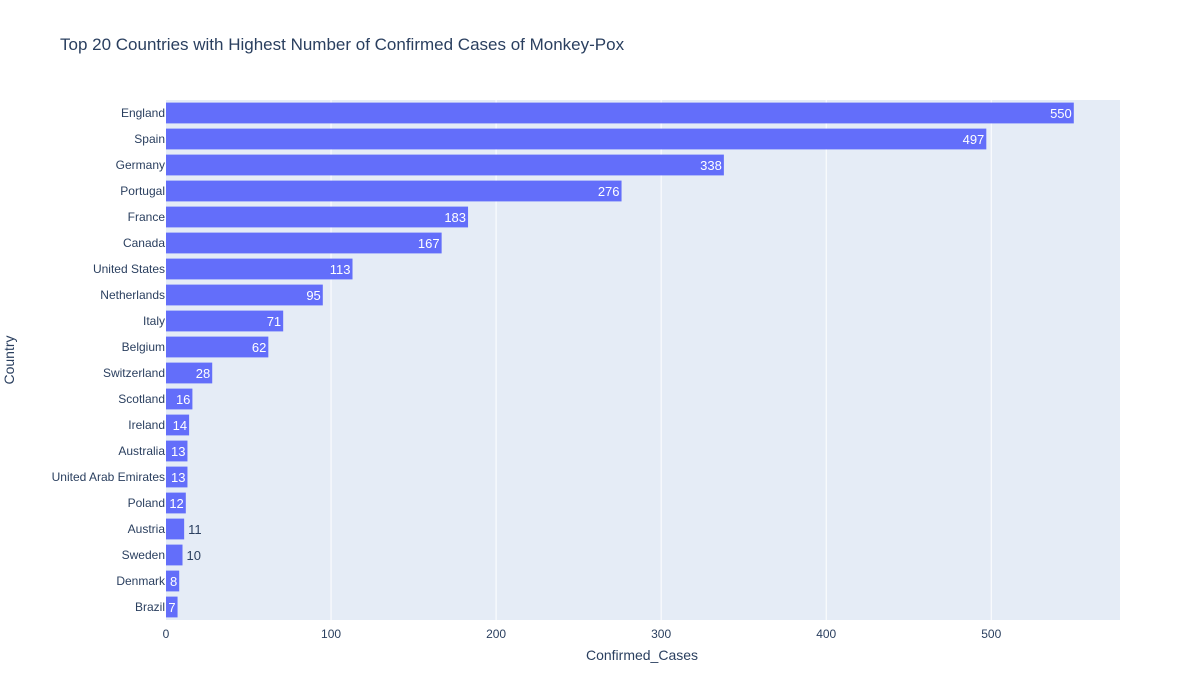 The height and width of the screenshot is (700, 1200). What do you see at coordinates (143, 555) in the screenshot?
I see `y-tick-label: Sweden` at bounding box center [143, 555].